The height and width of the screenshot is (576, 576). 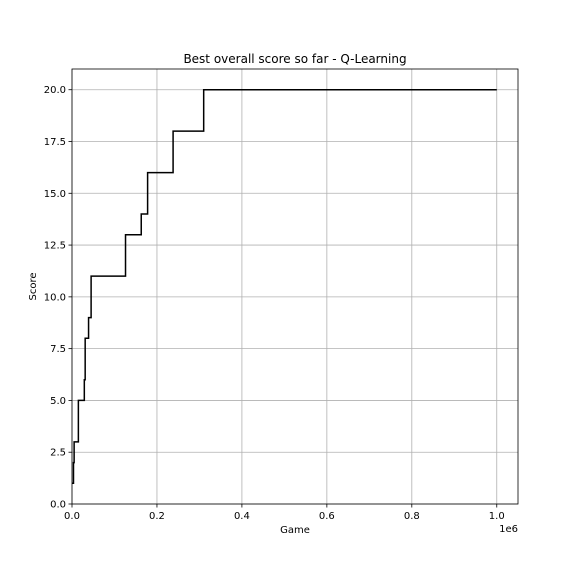 What do you see at coordinates (294, 59) in the screenshot?
I see `chart-title: Best overall score so far - Q-Learning` at bounding box center [294, 59].